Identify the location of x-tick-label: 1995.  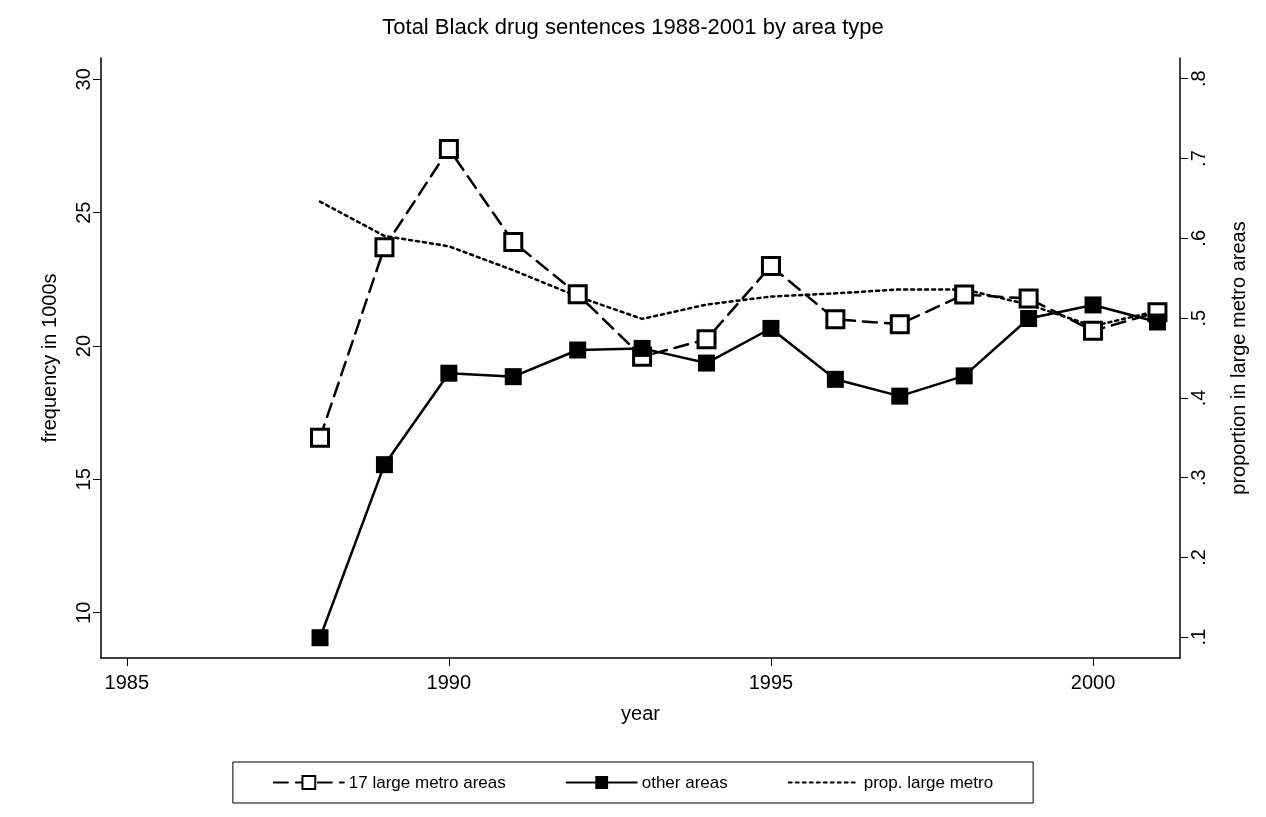
(771, 682).